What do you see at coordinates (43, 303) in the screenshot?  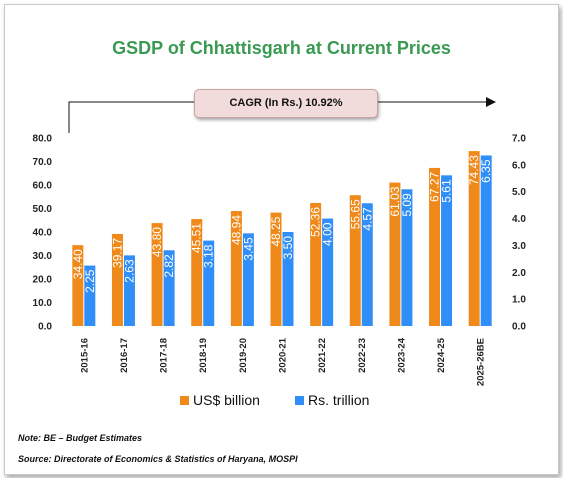 I see `left-tick-label: 10.0` at bounding box center [43, 303].